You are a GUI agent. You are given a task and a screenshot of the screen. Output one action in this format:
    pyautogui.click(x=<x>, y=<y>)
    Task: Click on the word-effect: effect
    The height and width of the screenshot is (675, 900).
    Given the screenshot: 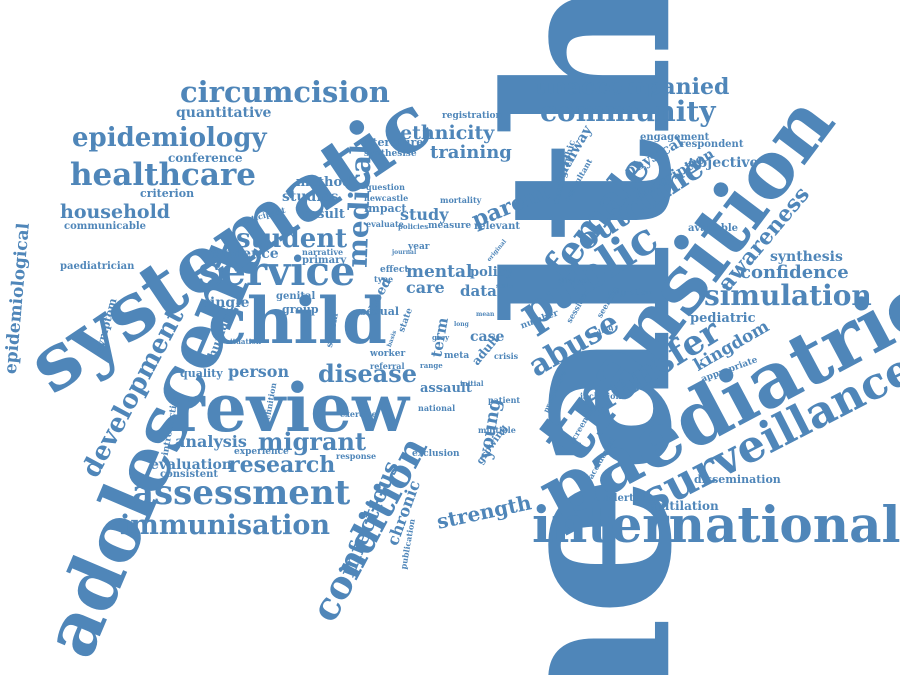 What is the action you would take?
    pyautogui.click(x=394, y=270)
    